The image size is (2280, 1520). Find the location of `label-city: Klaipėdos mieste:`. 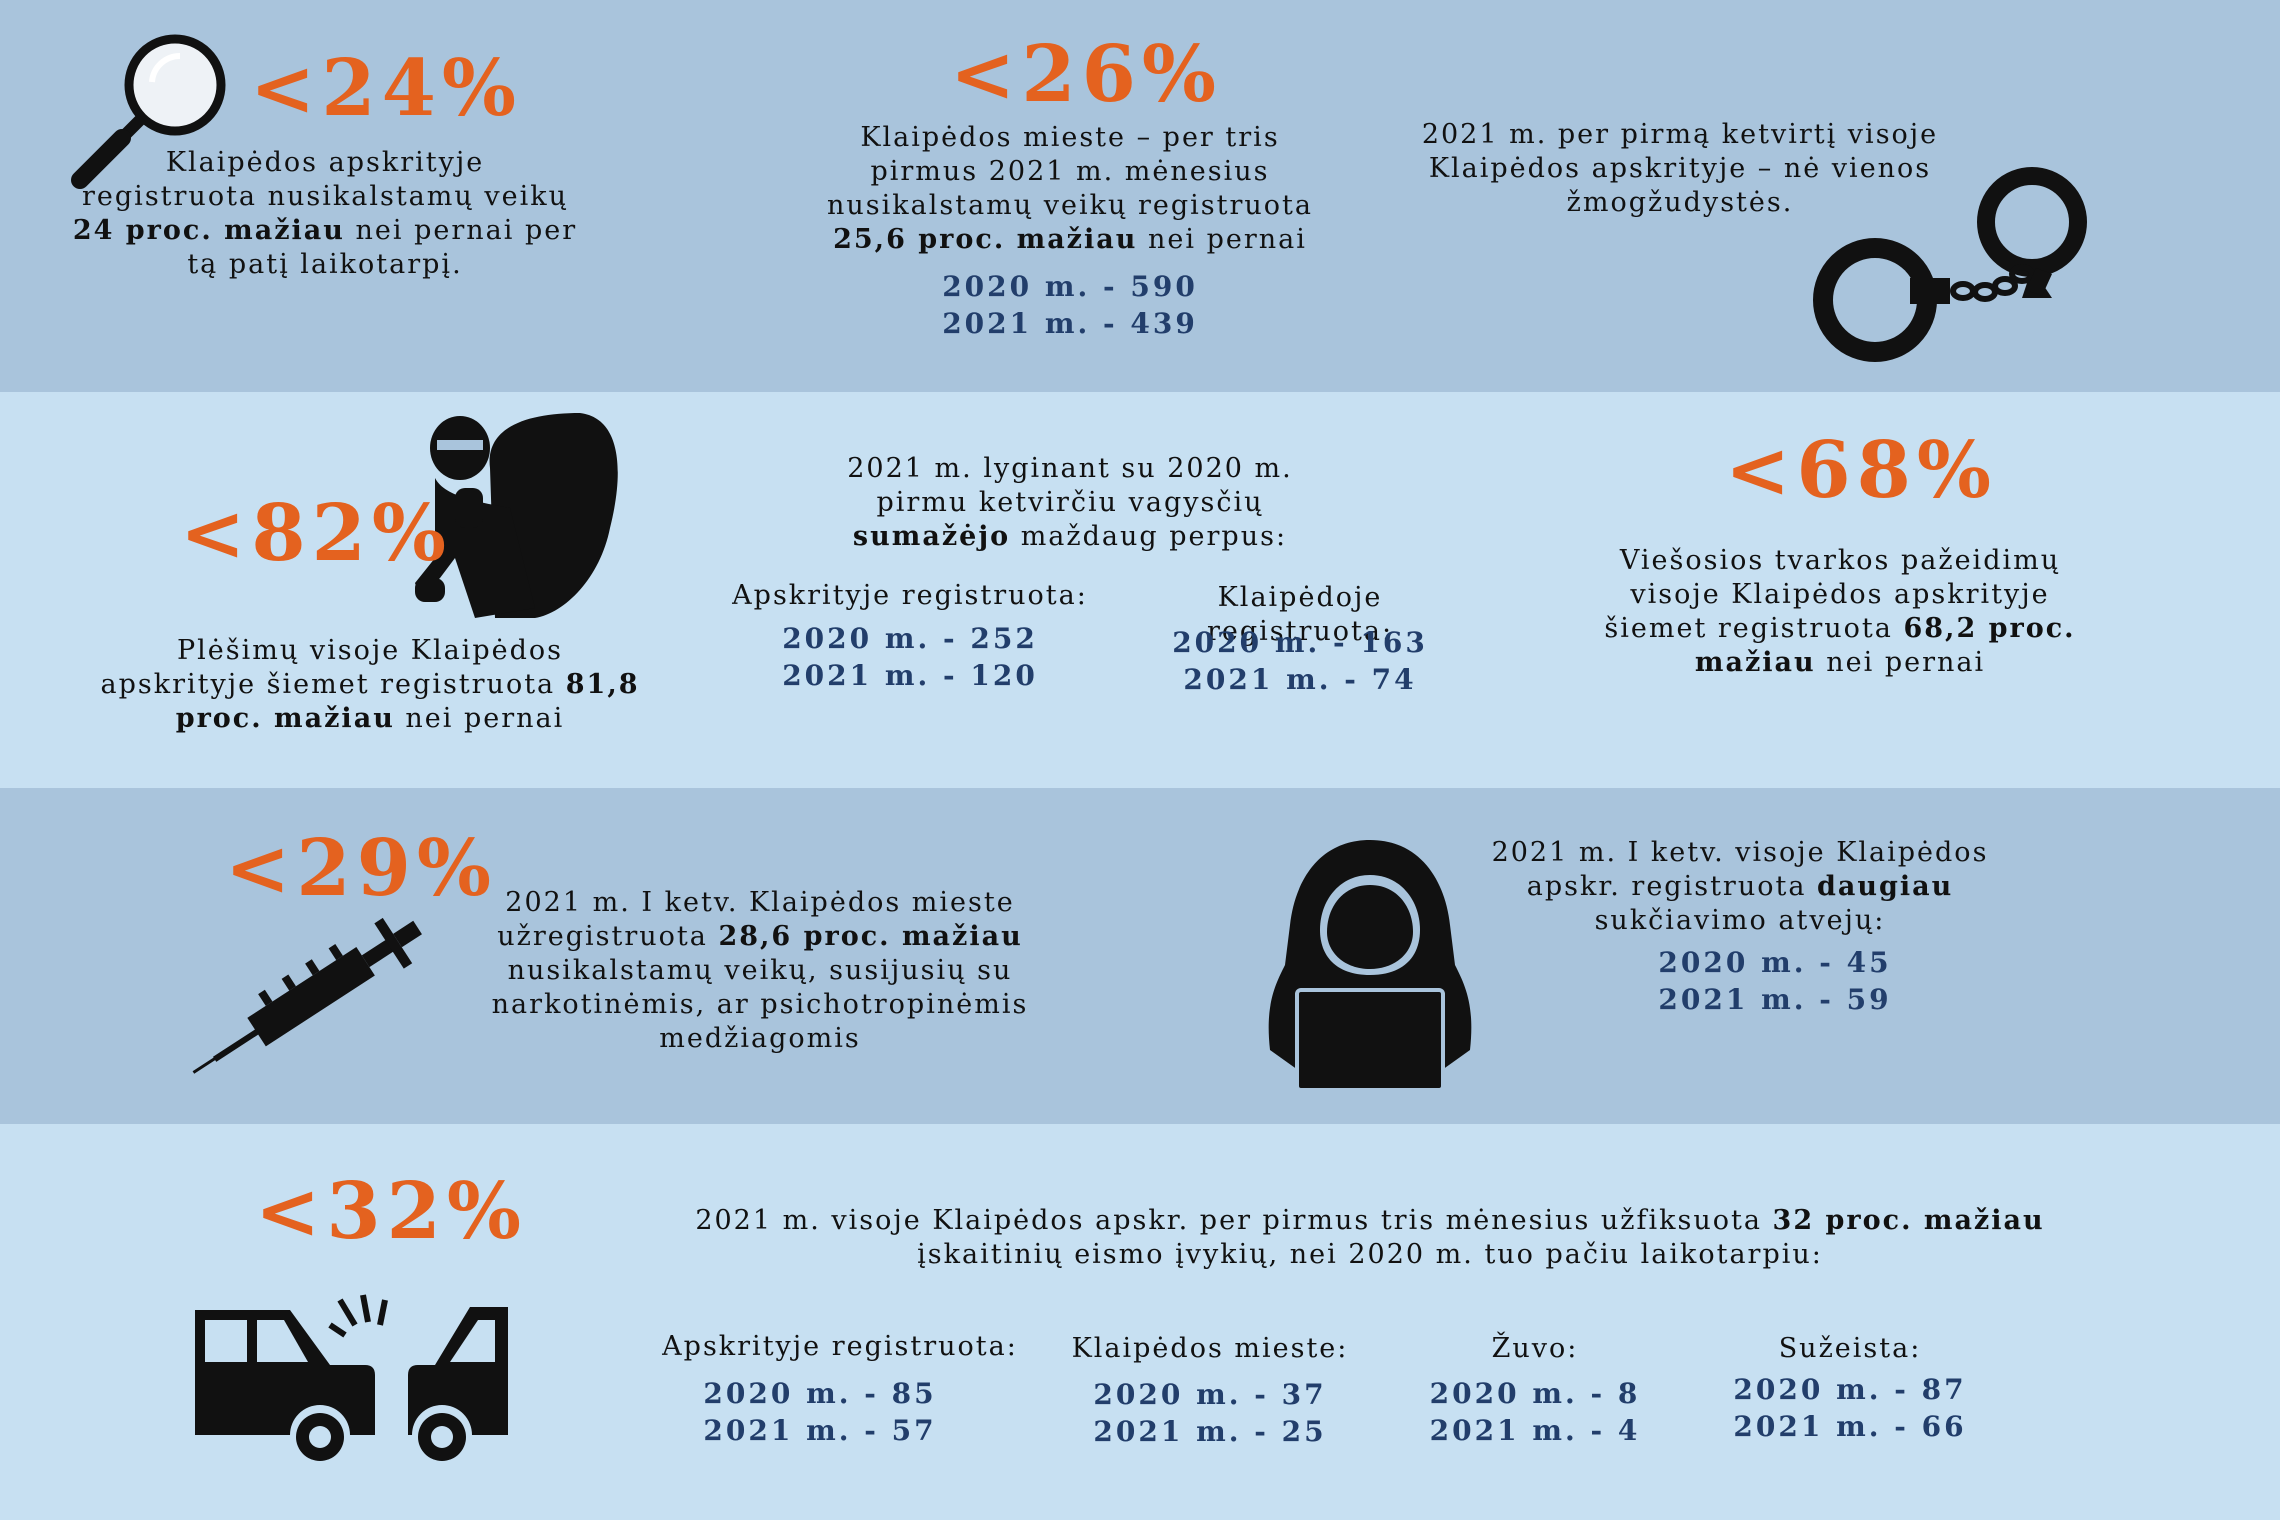

label-city: Klaipėdos mieste: is located at coordinates (1210, 1348).